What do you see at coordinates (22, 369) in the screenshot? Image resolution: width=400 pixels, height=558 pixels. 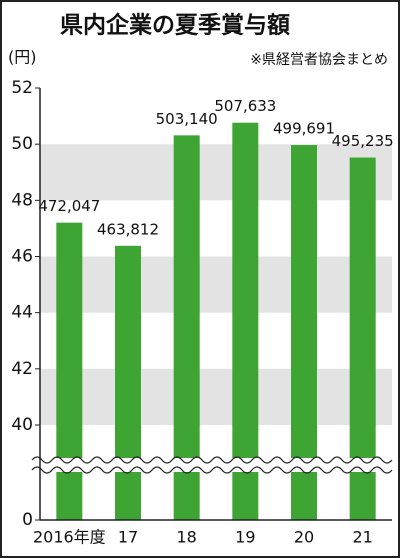 I see `y-tick-label: 42` at bounding box center [22, 369].